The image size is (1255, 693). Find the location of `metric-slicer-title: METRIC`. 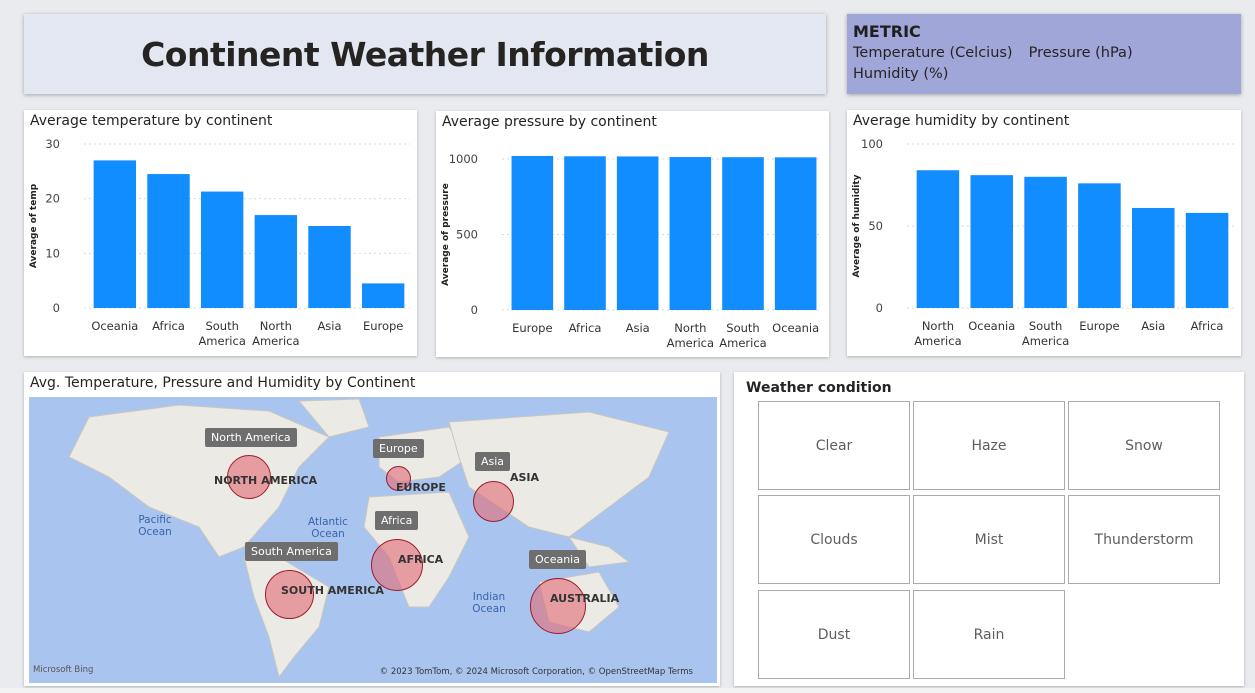

metric-slicer-title: METRIC is located at coordinates (887, 31).